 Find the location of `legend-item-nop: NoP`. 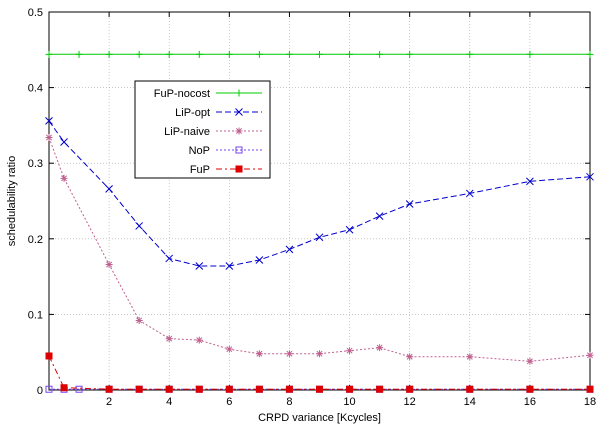

legend-item-nop: NoP is located at coordinates (225, 151).